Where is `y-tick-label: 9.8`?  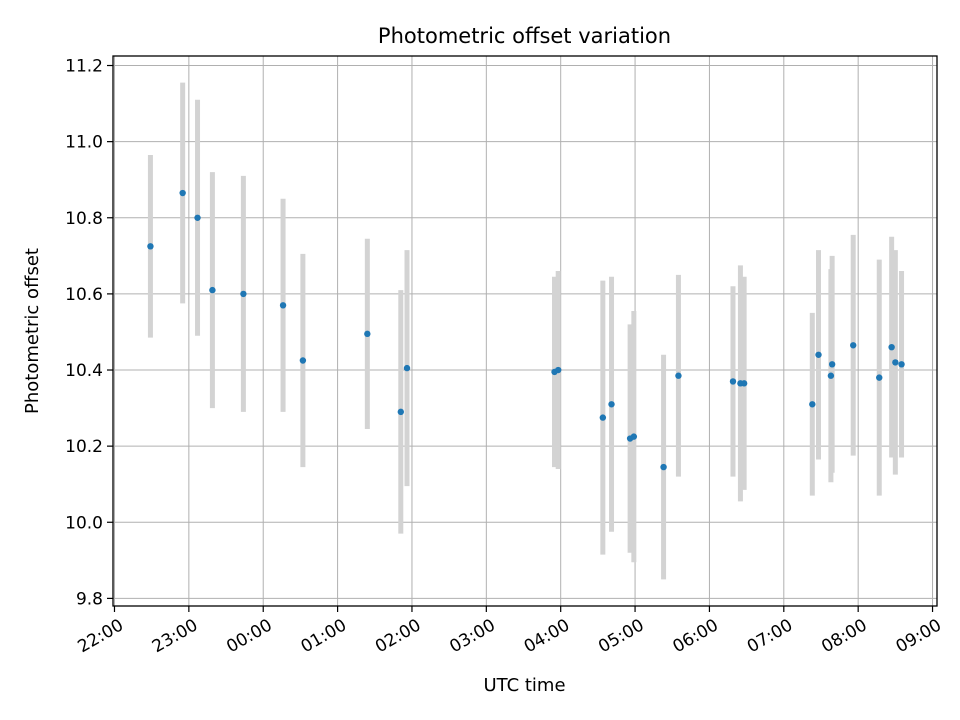 y-tick-label: 9.8 is located at coordinates (89, 599).